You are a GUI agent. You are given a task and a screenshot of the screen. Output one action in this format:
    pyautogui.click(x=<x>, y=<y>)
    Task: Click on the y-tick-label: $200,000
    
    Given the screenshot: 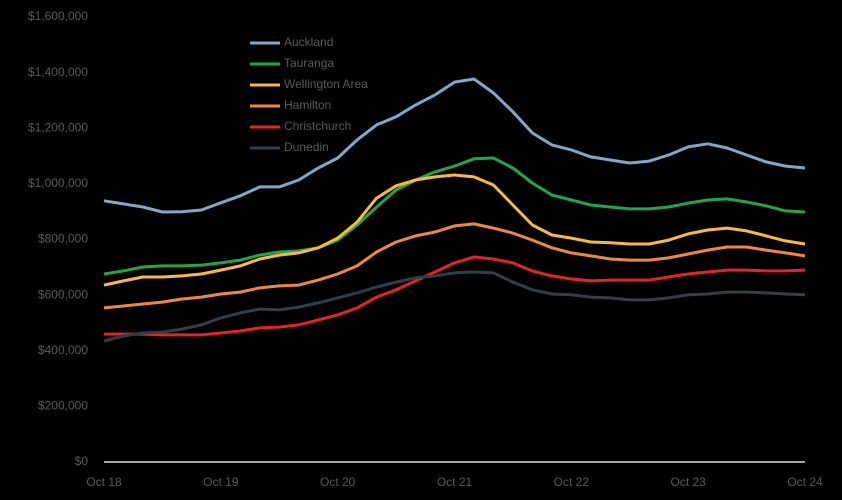 What is the action you would take?
    pyautogui.click(x=63, y=406)
    